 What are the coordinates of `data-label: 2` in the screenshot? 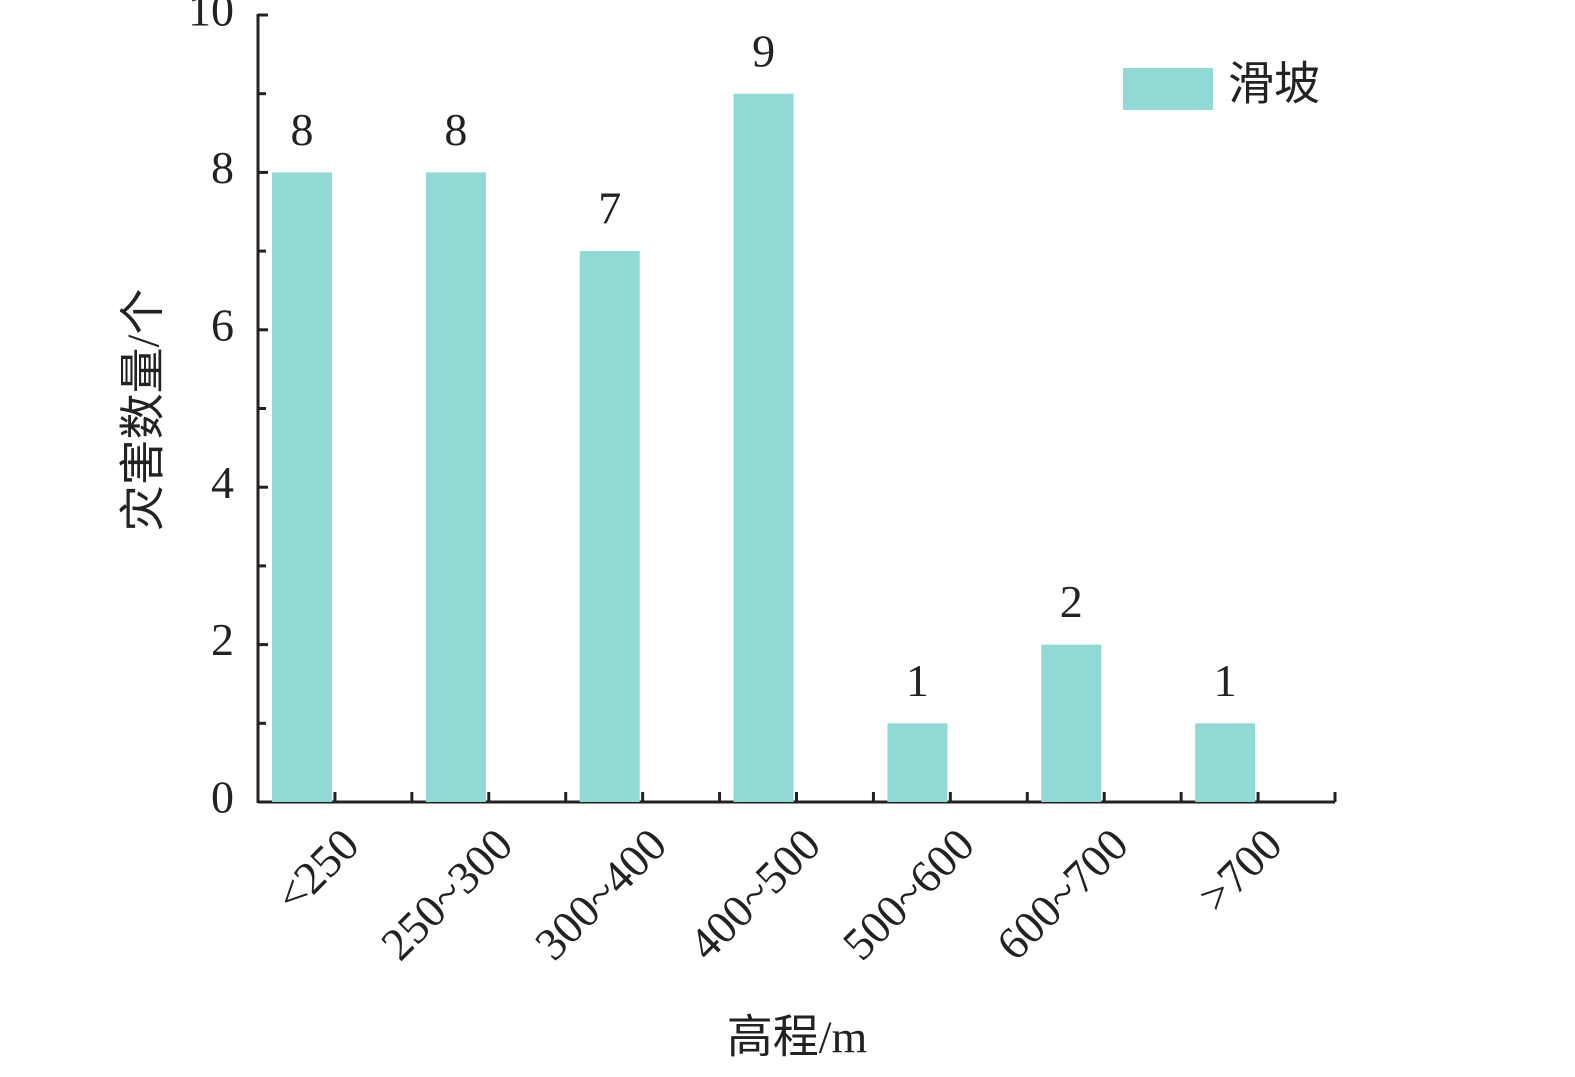 It's located at (1071, 601).